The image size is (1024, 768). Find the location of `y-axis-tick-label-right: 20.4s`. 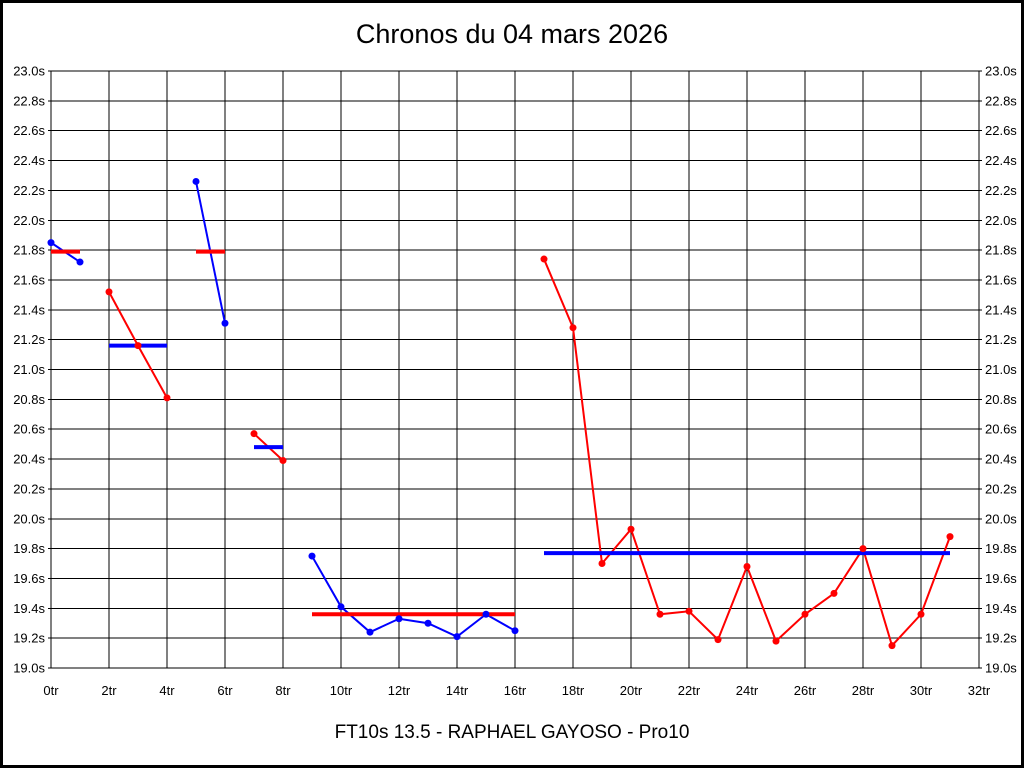

y-axis-tick-label-right: 20.4s is located at coordinates (1001, 459).